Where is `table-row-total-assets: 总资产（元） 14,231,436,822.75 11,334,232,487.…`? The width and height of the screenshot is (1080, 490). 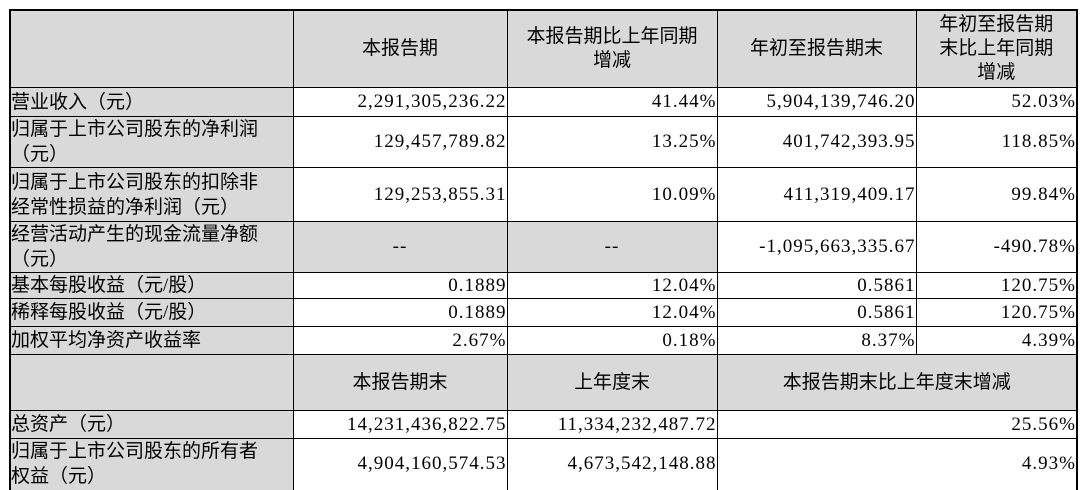 table-row-total-assets: 总资产（元） 14,231,436,822.75 11,334,232,487.… is located at coordinates (543, 424).